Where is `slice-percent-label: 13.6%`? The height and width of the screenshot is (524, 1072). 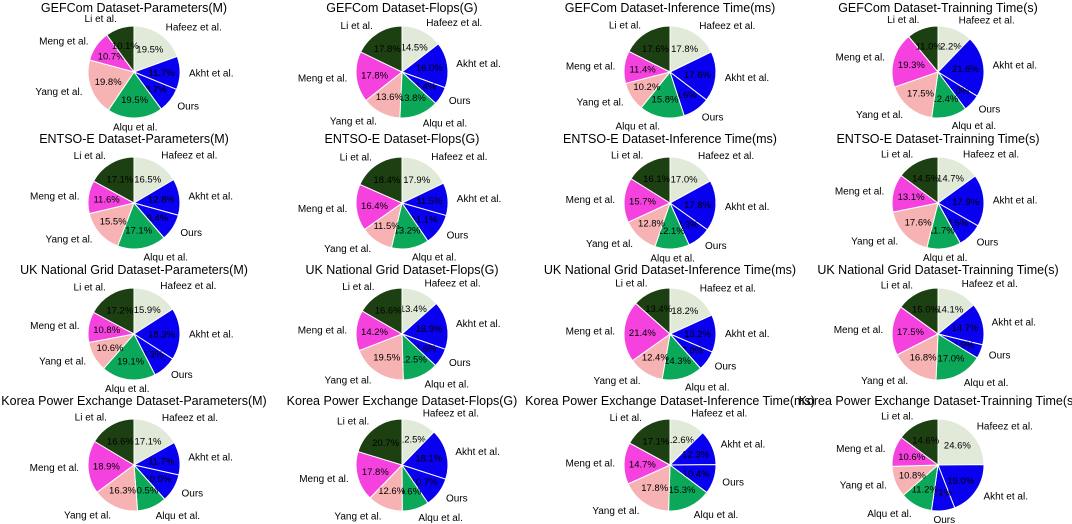 slice-percent-label: 13.6% is located at coordinates (389, 97).